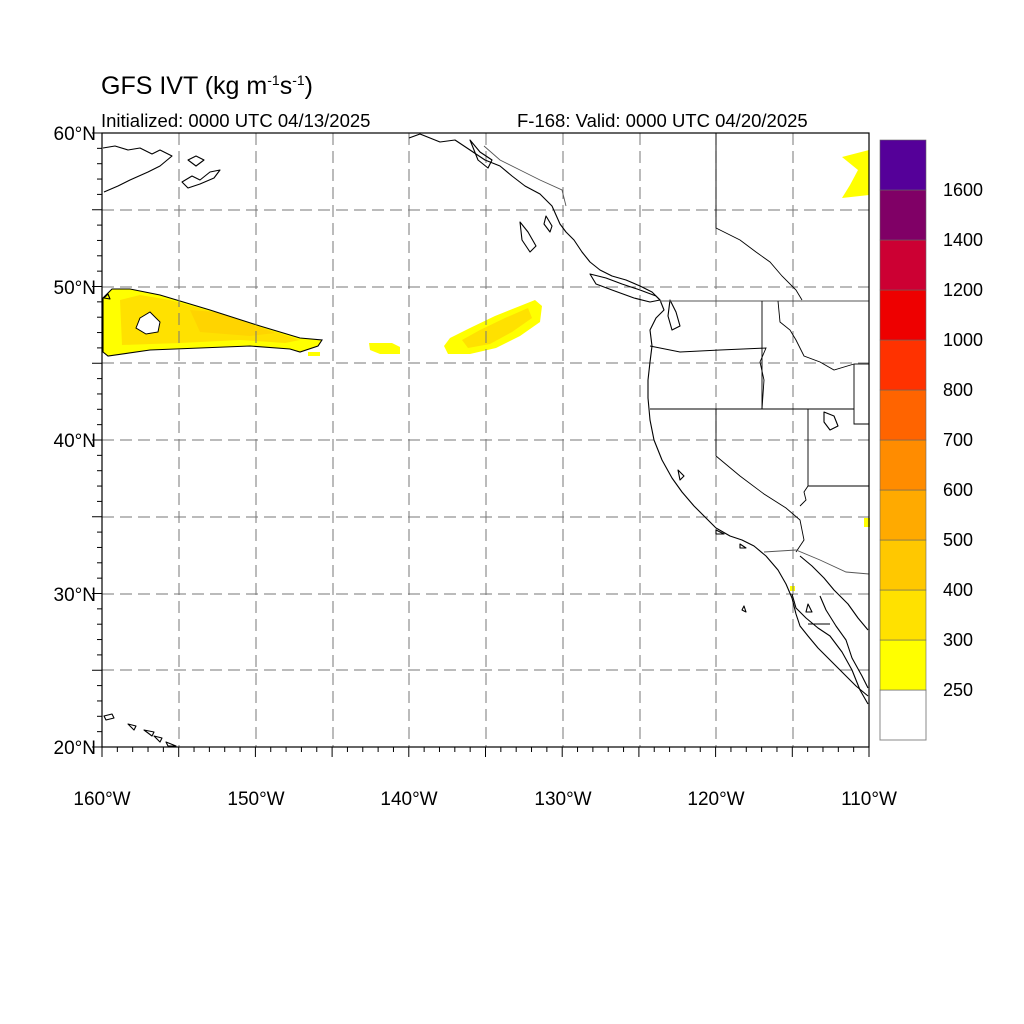 This screenshot has height=1024, width=1024. What do you see at coordinates (101, 799) in the screenshot?
I see `lon-label-160w: 160°W` at bounding box center [101, 799].